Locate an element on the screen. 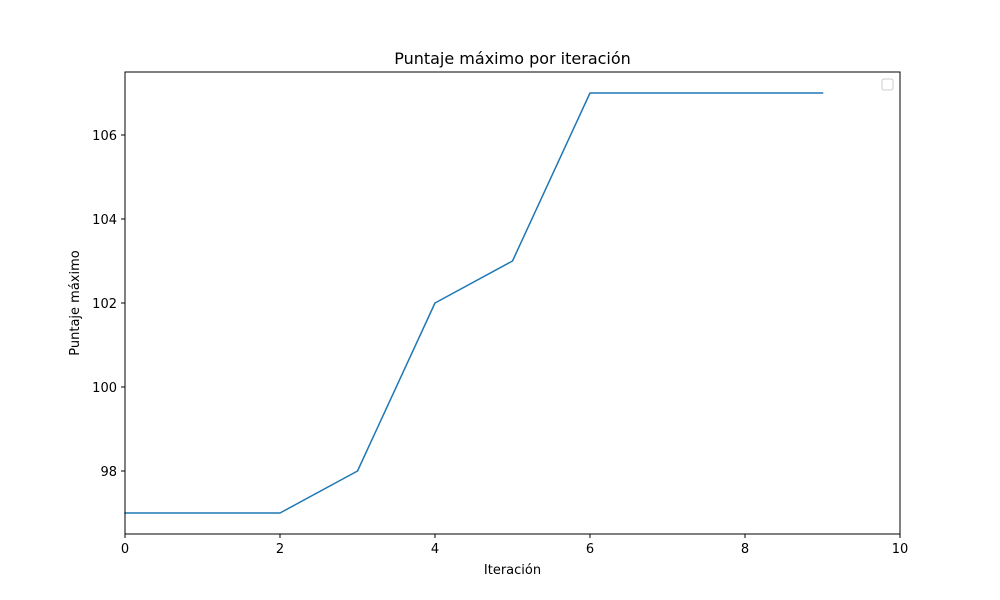  x-tick-label: 0 is located at coordinates (125, 549).